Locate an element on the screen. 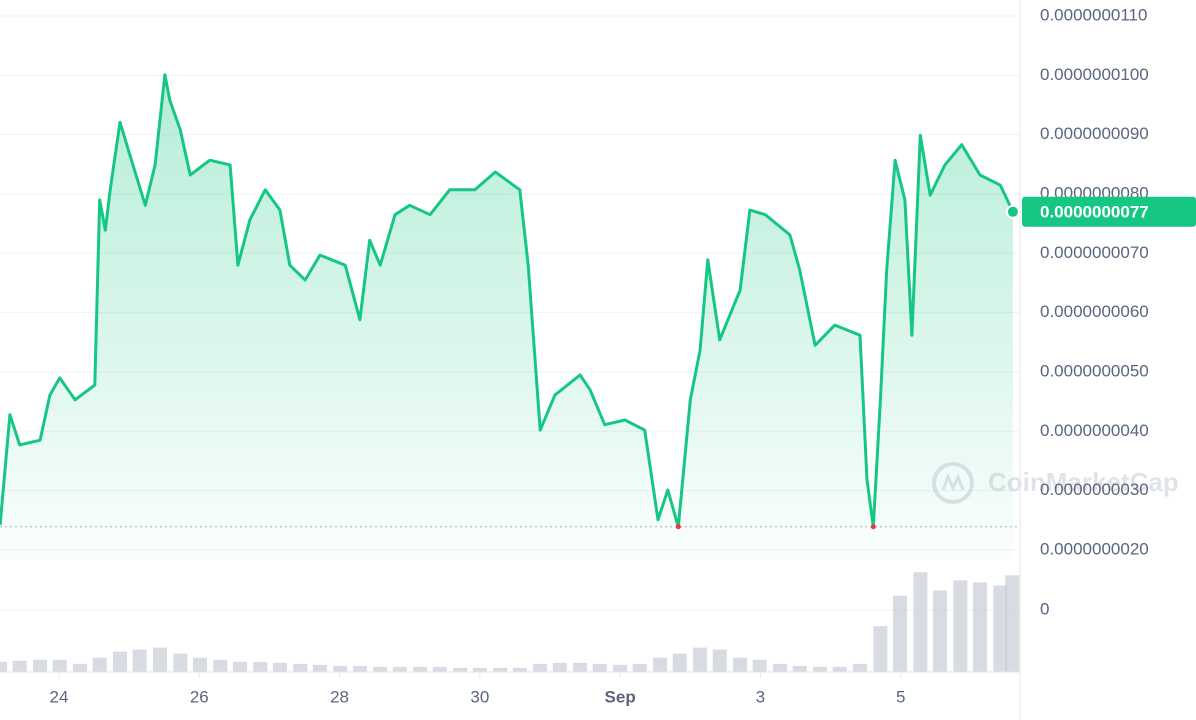 The height and width of the screenshot is (720, 1196). y-tick-label: 0.0000000070 is located at coordinates (1094, 252).